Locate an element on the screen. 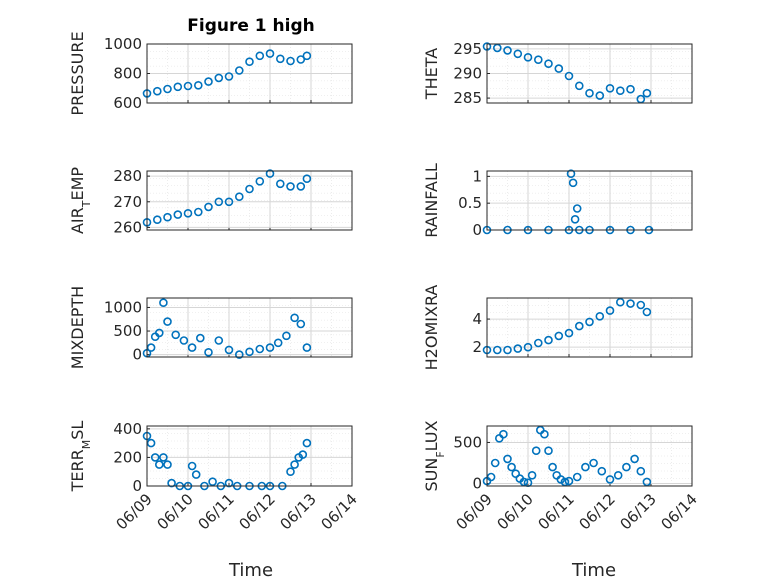 The width and height of the screenshot is (778, 583). subplot-1: 600 800 1000 PRESSURE is located at coordinates (210, 73).